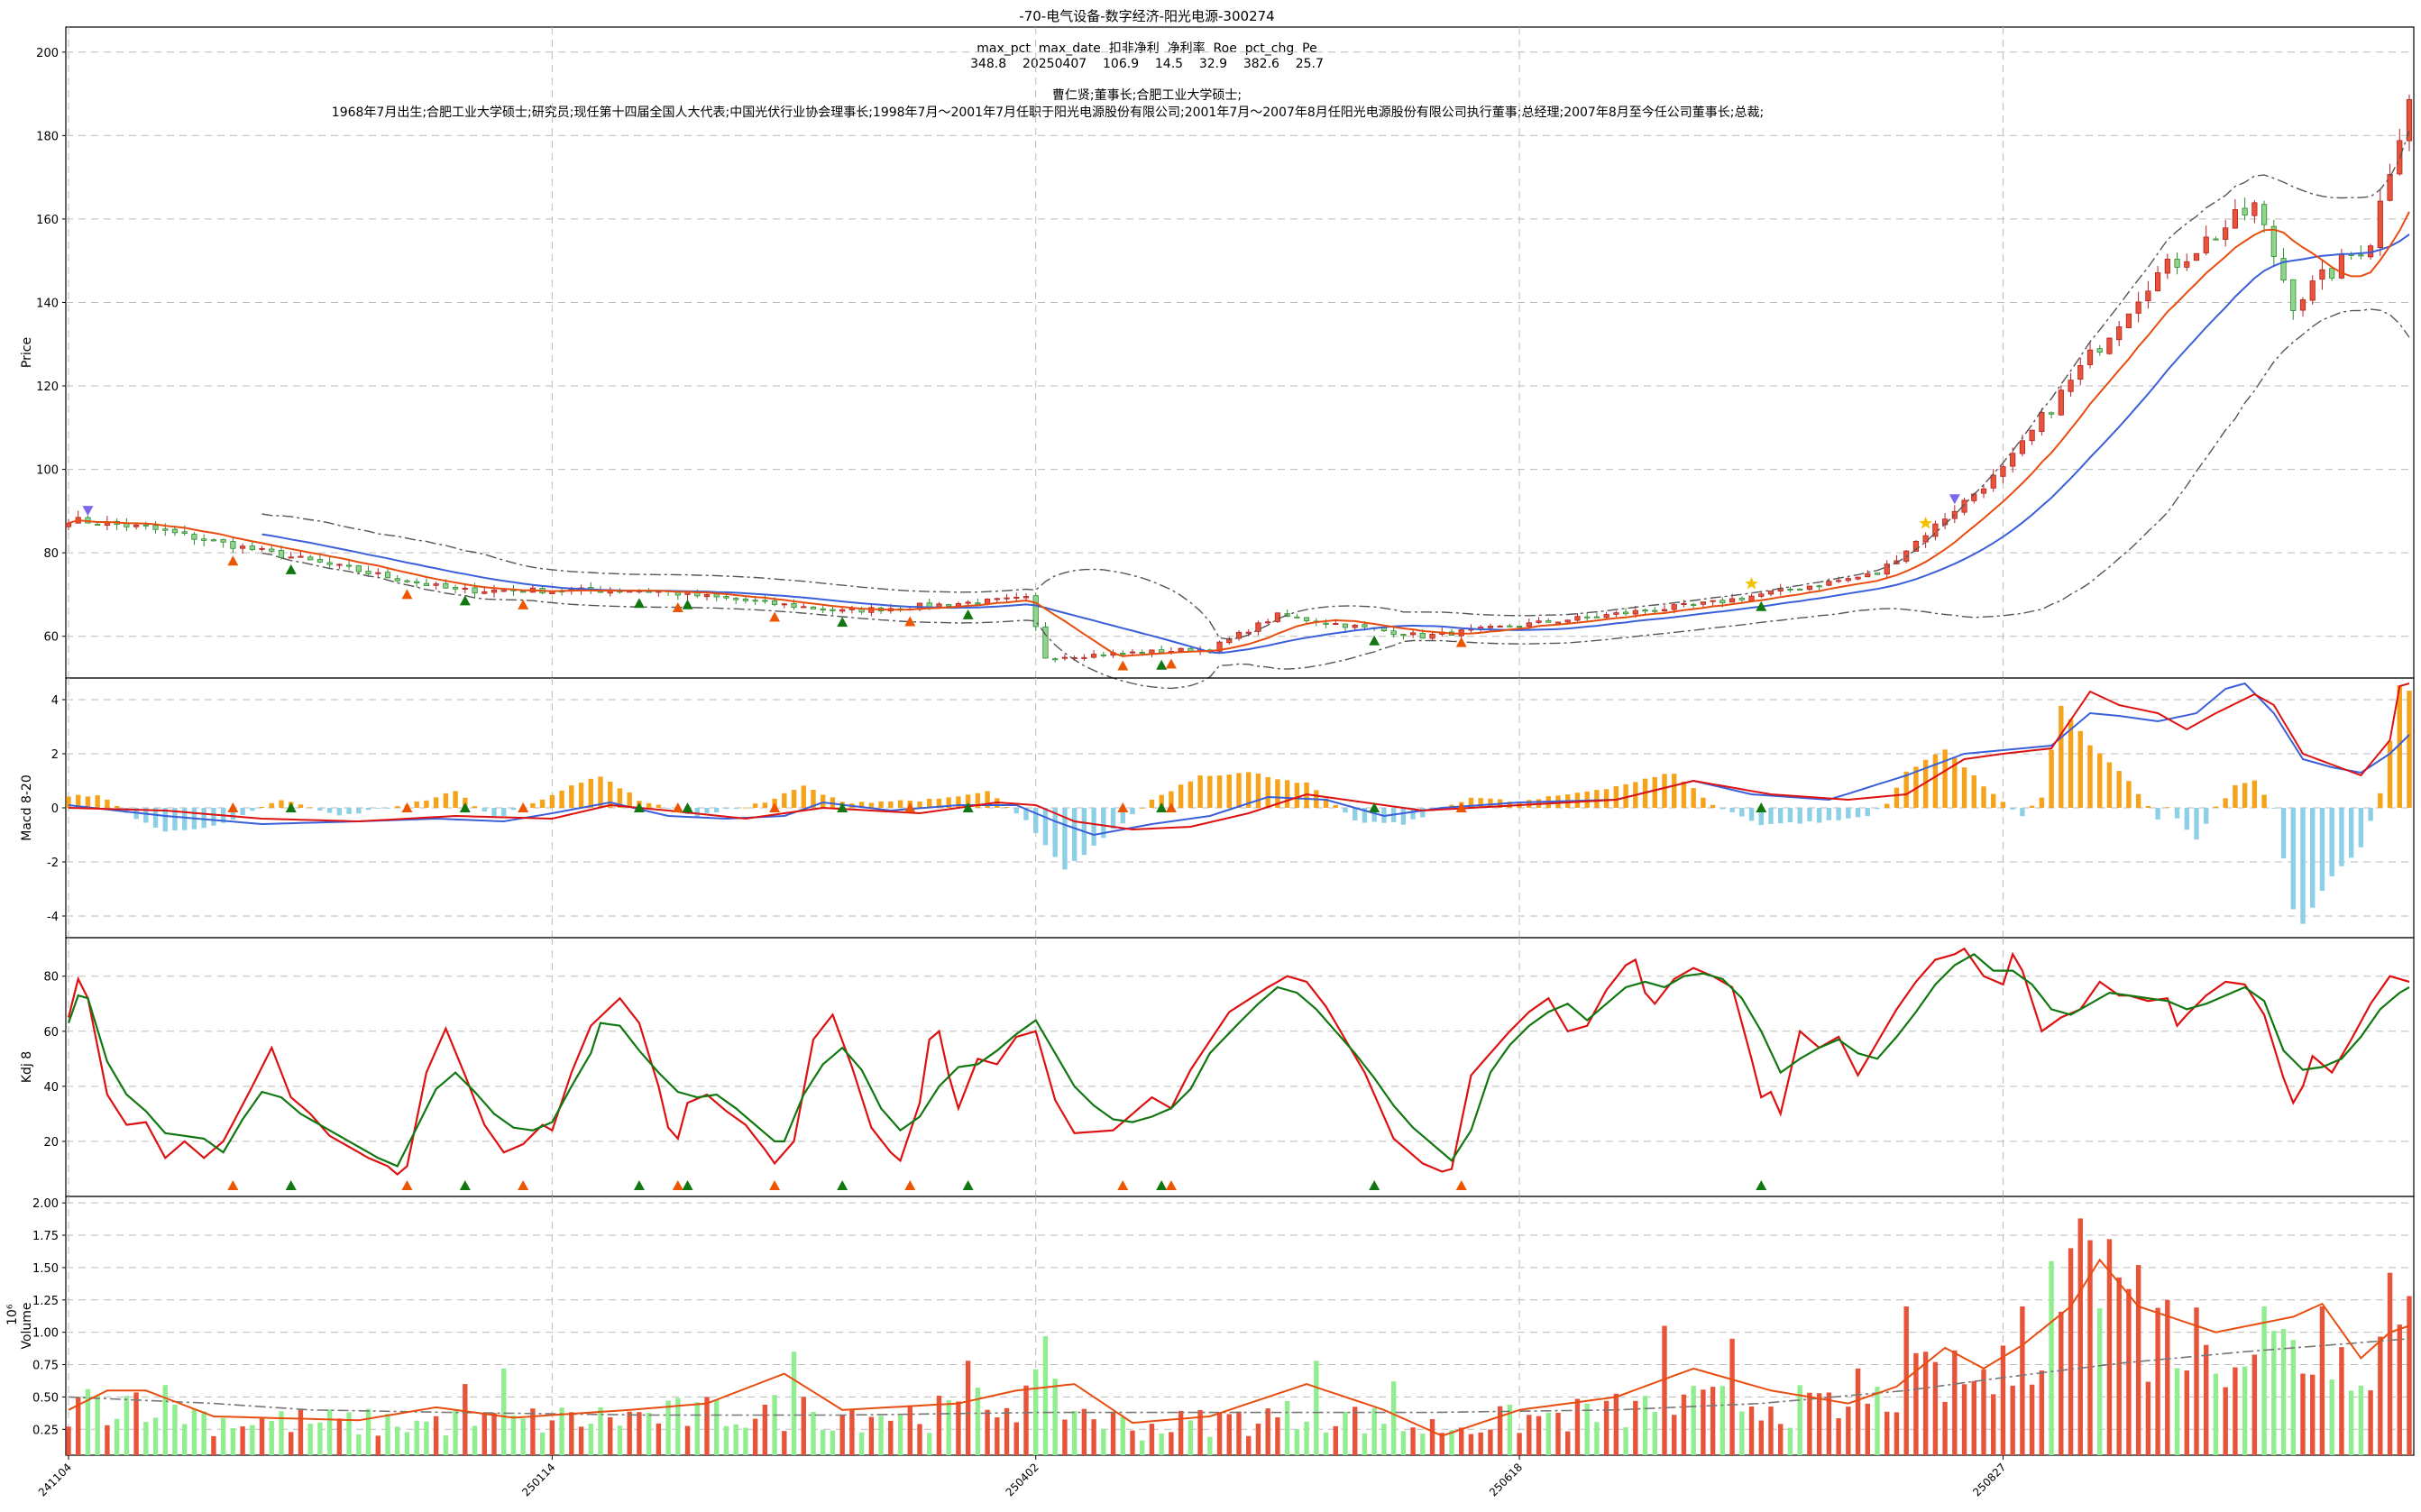  I want to click on price-ytick-label: 60, so click(51, 638).